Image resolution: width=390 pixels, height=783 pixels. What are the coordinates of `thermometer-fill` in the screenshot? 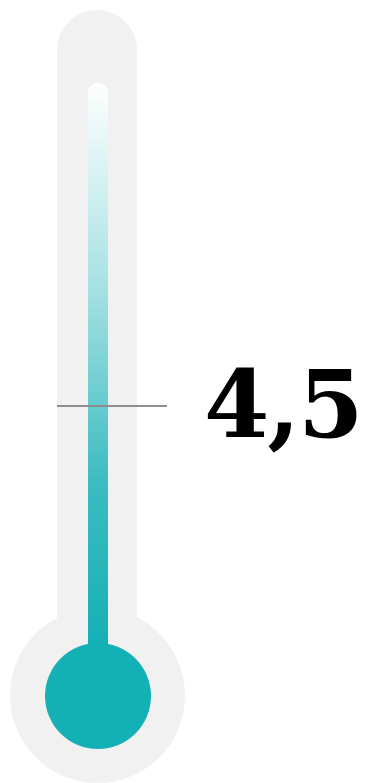 It's located at (98, 368).